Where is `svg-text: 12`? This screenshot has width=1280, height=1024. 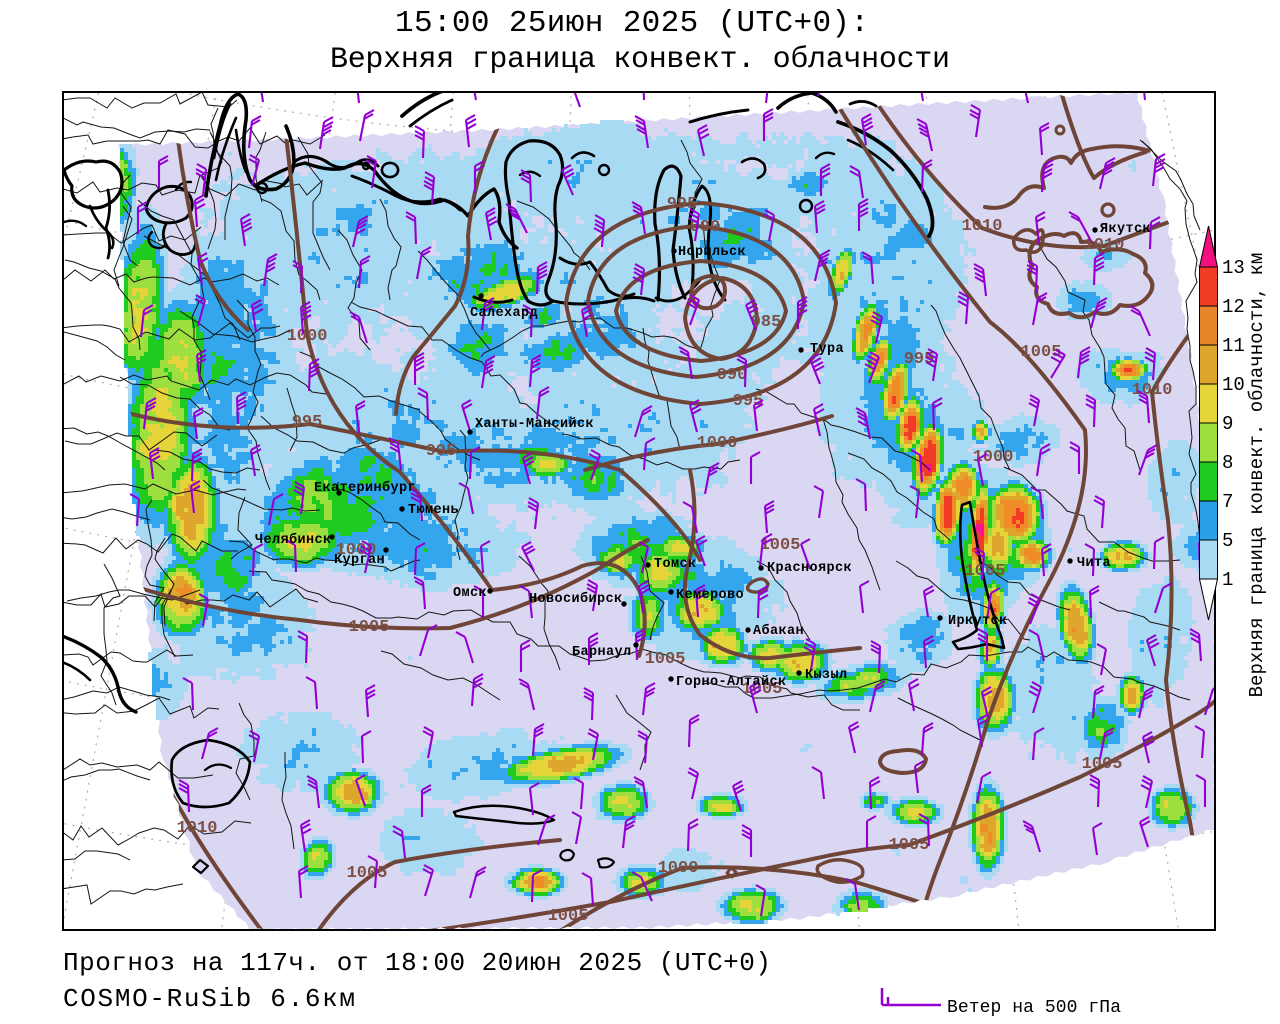 svg-text: 12 is located at coordinates (1233, 307).